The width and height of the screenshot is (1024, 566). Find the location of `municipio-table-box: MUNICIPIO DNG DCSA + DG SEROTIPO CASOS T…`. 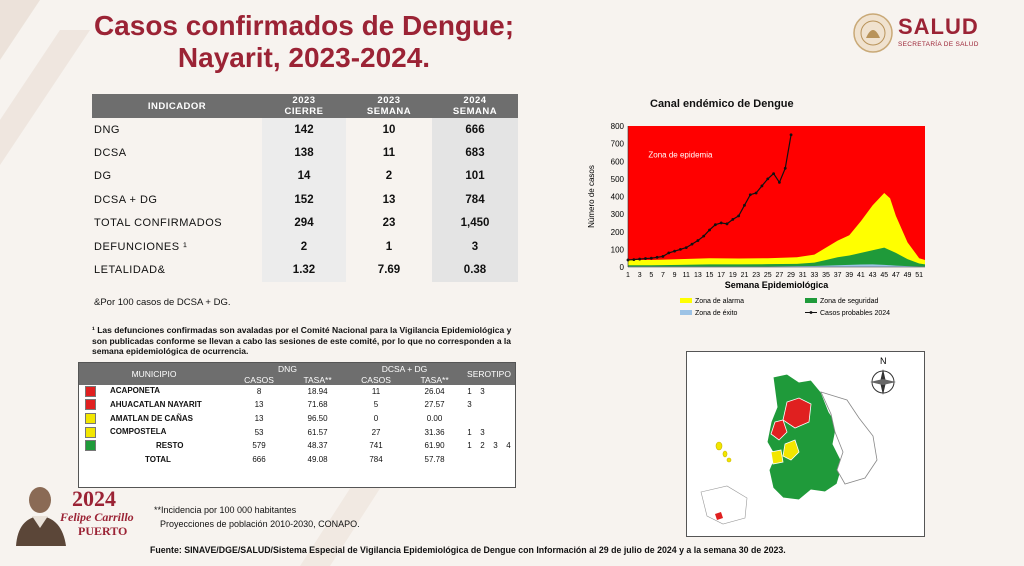

municipio-table-box: MUNICIPIO DNG DCSA + DG SEROTIPO CASOS T… is located at coordinates (297, 425).